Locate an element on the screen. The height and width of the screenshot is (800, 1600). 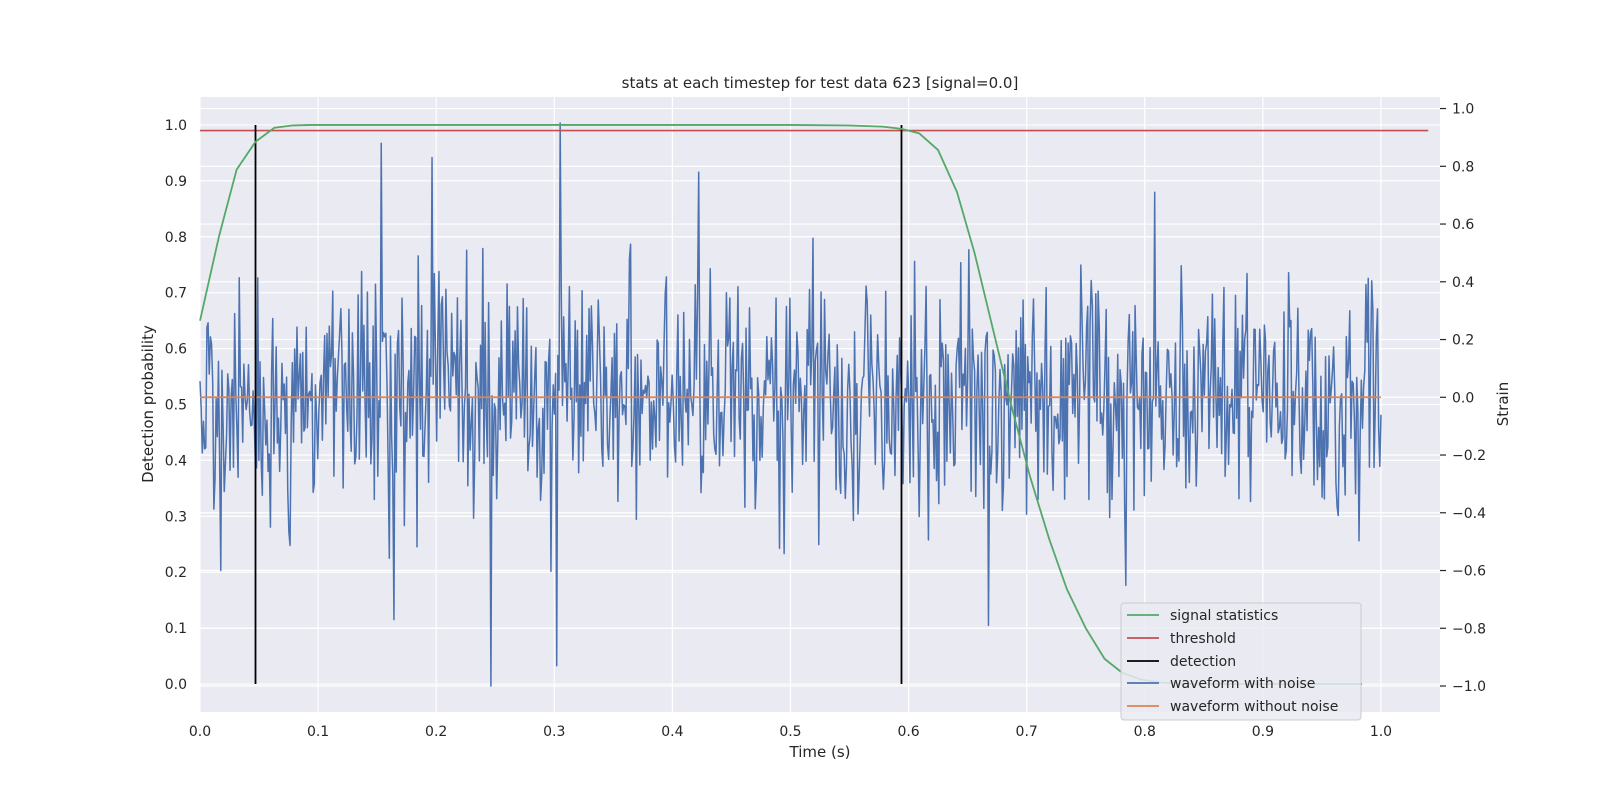
x-tick-label: 0.6 is located at coordinates (908, 732).